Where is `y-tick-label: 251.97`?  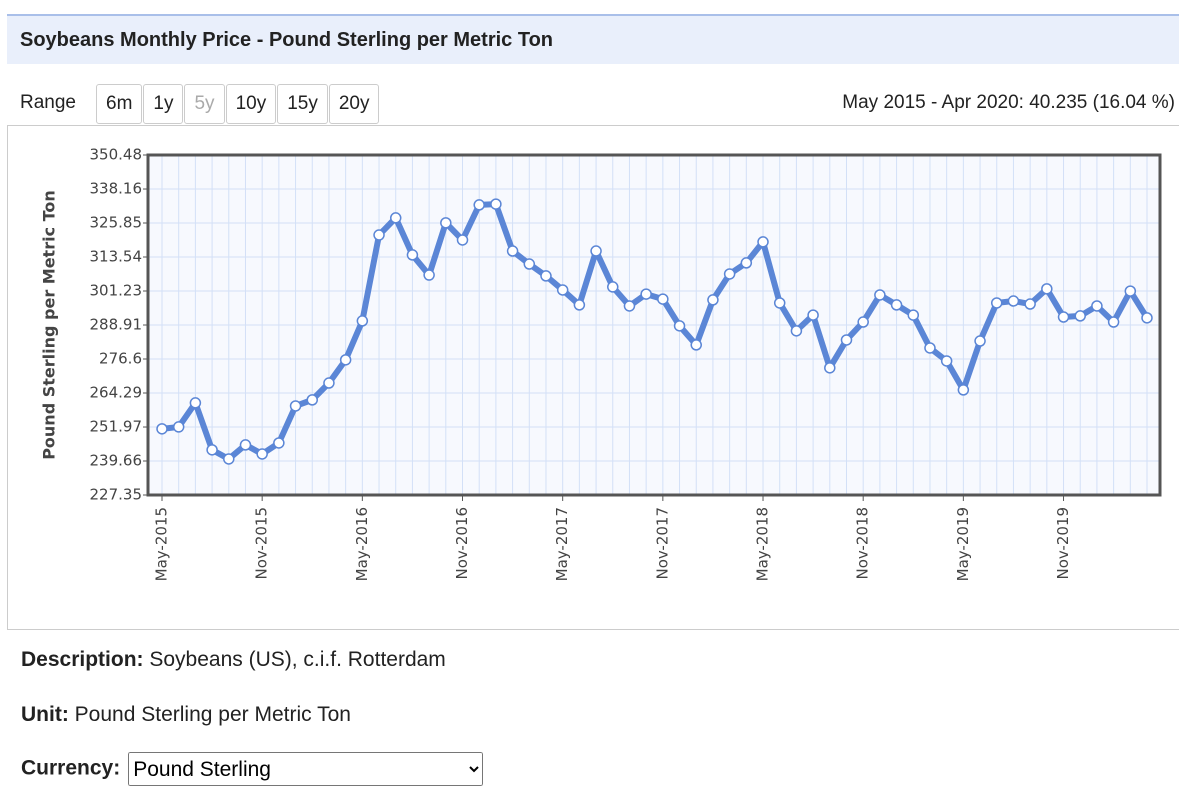
y-tick-label: 251.97 is located at coordinates (116, 427).